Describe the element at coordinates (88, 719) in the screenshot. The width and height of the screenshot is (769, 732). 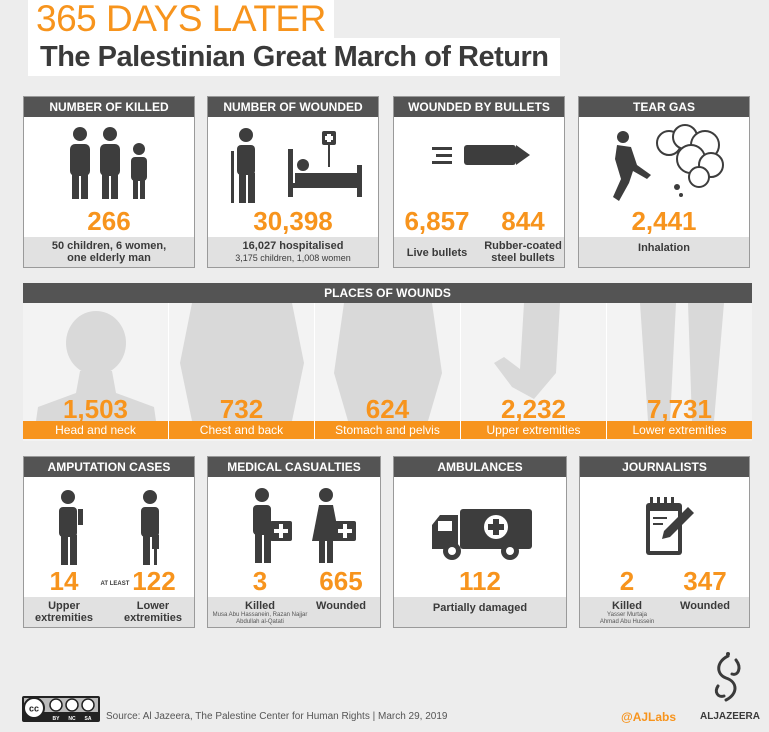
I see `cc-sa-label: SA` at that location.